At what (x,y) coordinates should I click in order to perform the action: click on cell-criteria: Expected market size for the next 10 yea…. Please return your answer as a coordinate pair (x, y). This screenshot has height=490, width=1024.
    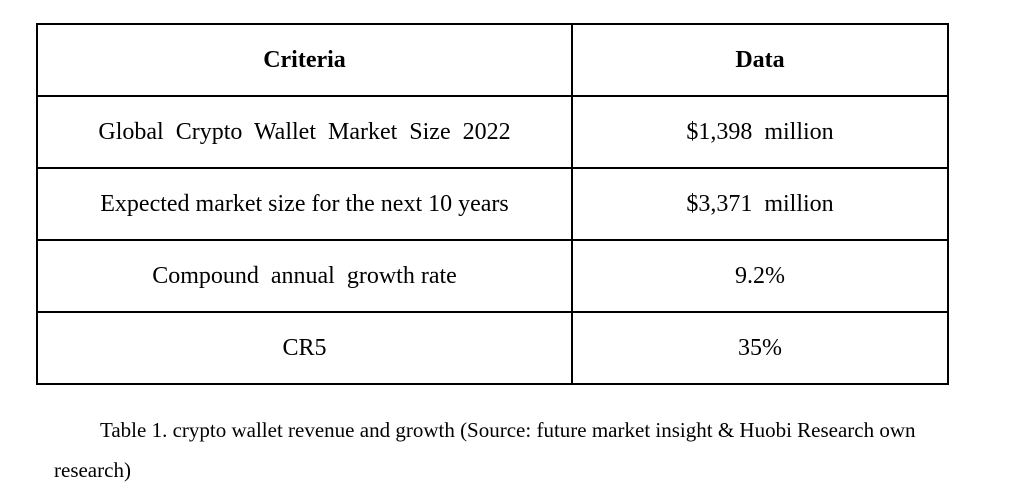
    Looking at the image, I should click on (304, 204).